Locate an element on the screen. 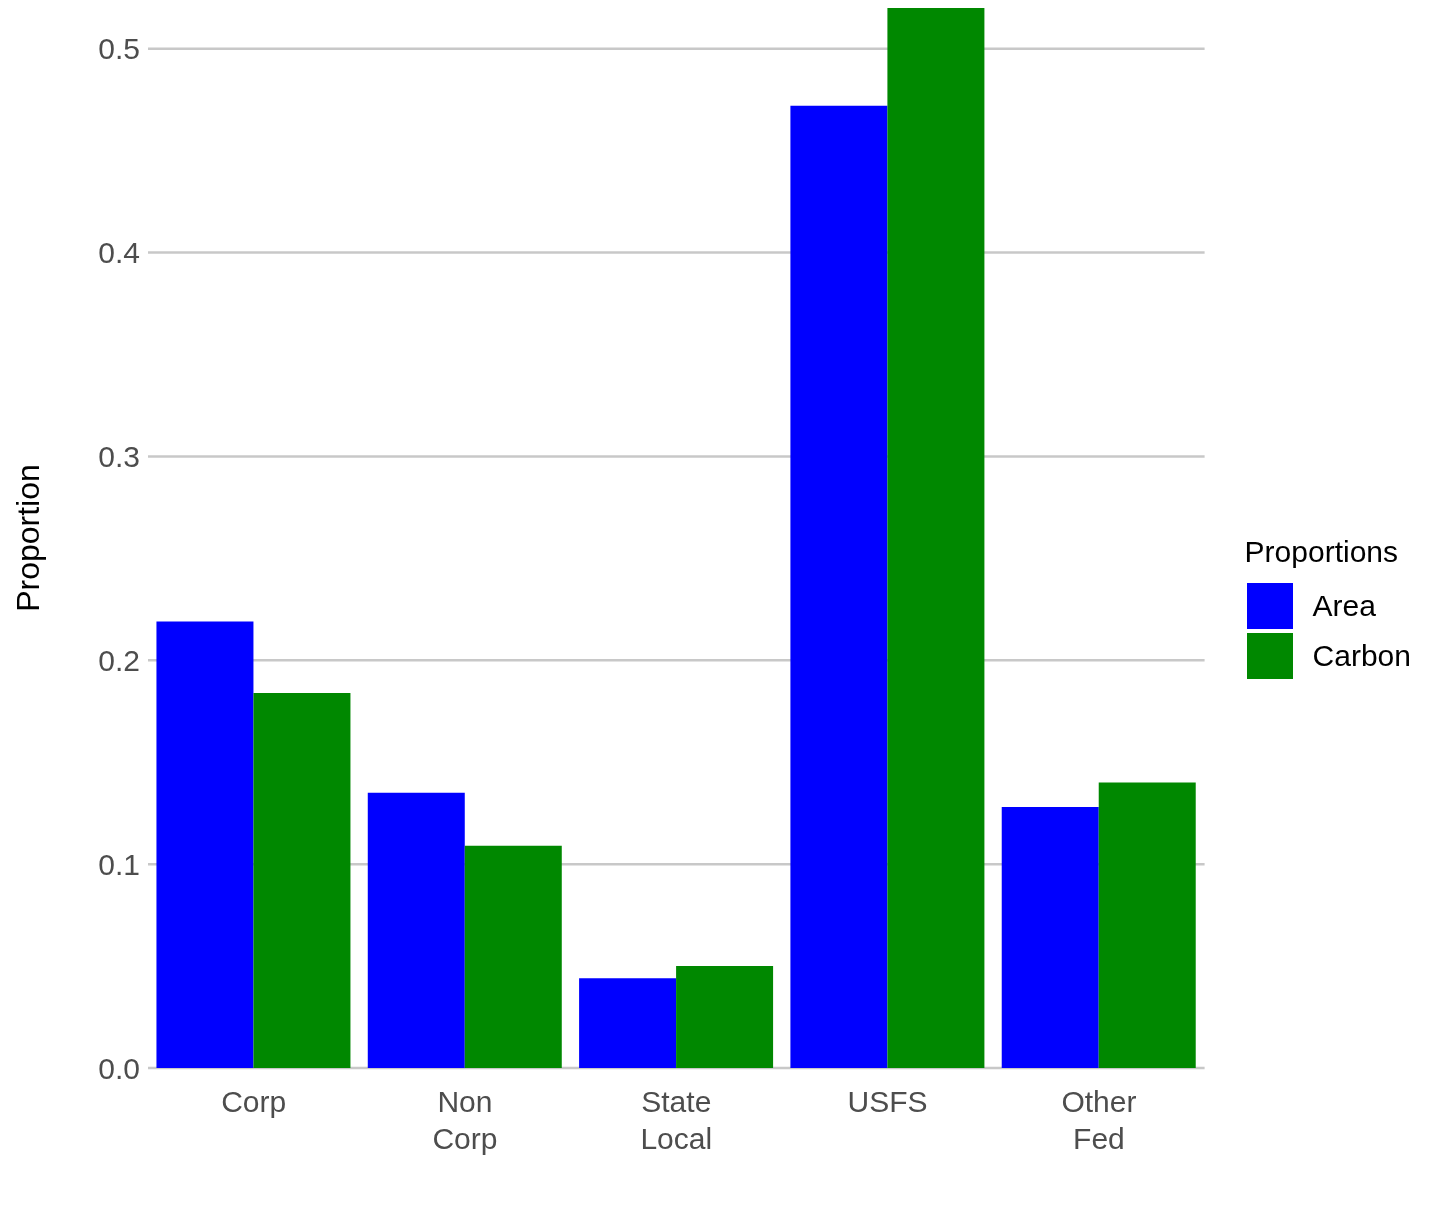 The height and width of the screenshot is (1209, 1429). legend-label: Area is located at coordinates (1344, 606).